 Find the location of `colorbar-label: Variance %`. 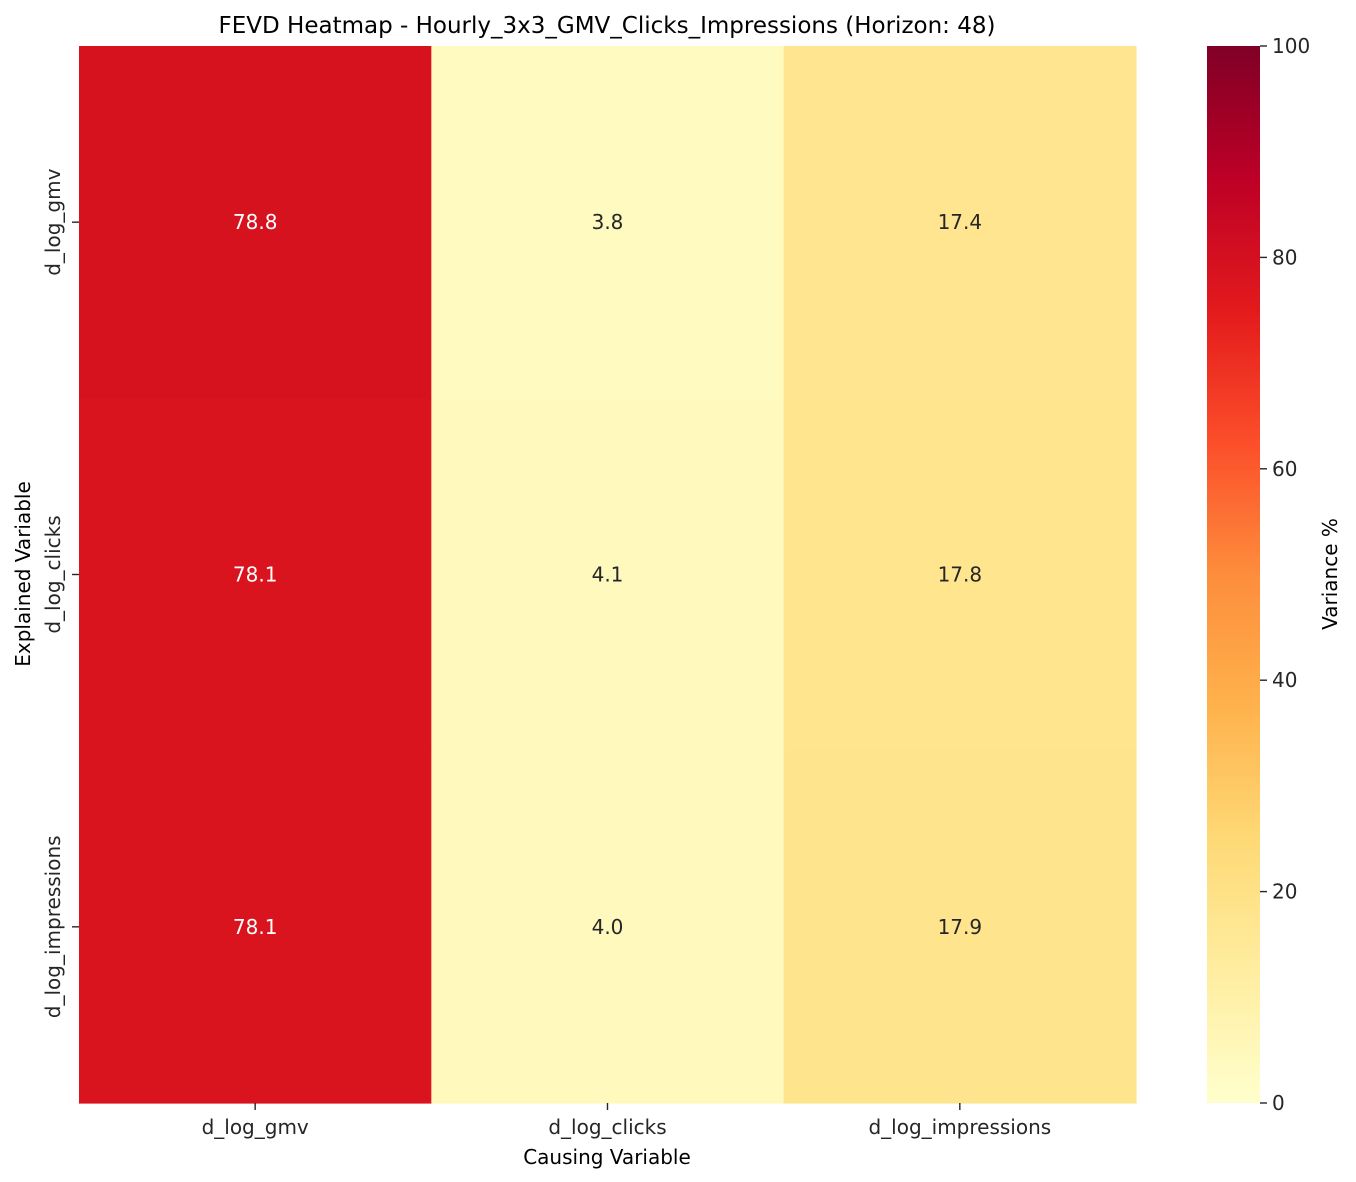

colorbar-label: Variance % is located at coordinates (1330, 574).